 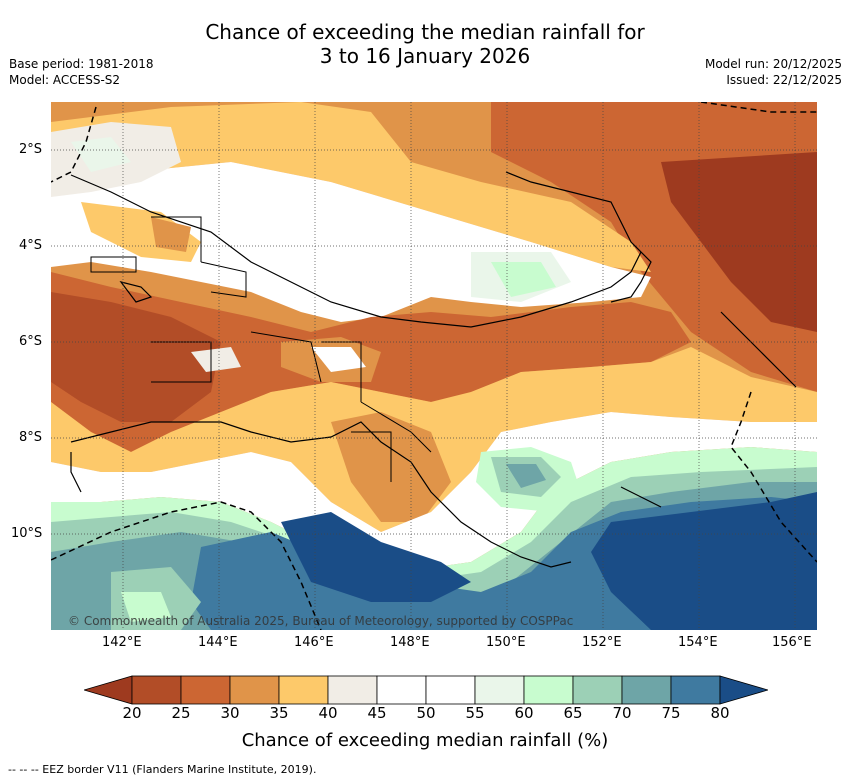 I want to click on lat-label-4s: 4°S, so click(x=31, y=245).